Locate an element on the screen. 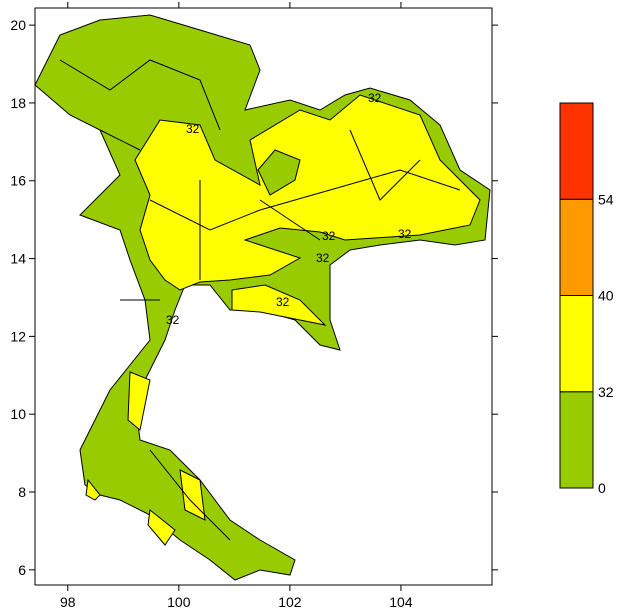  y-tick-label: 20 is located at coordinates (18, 25).